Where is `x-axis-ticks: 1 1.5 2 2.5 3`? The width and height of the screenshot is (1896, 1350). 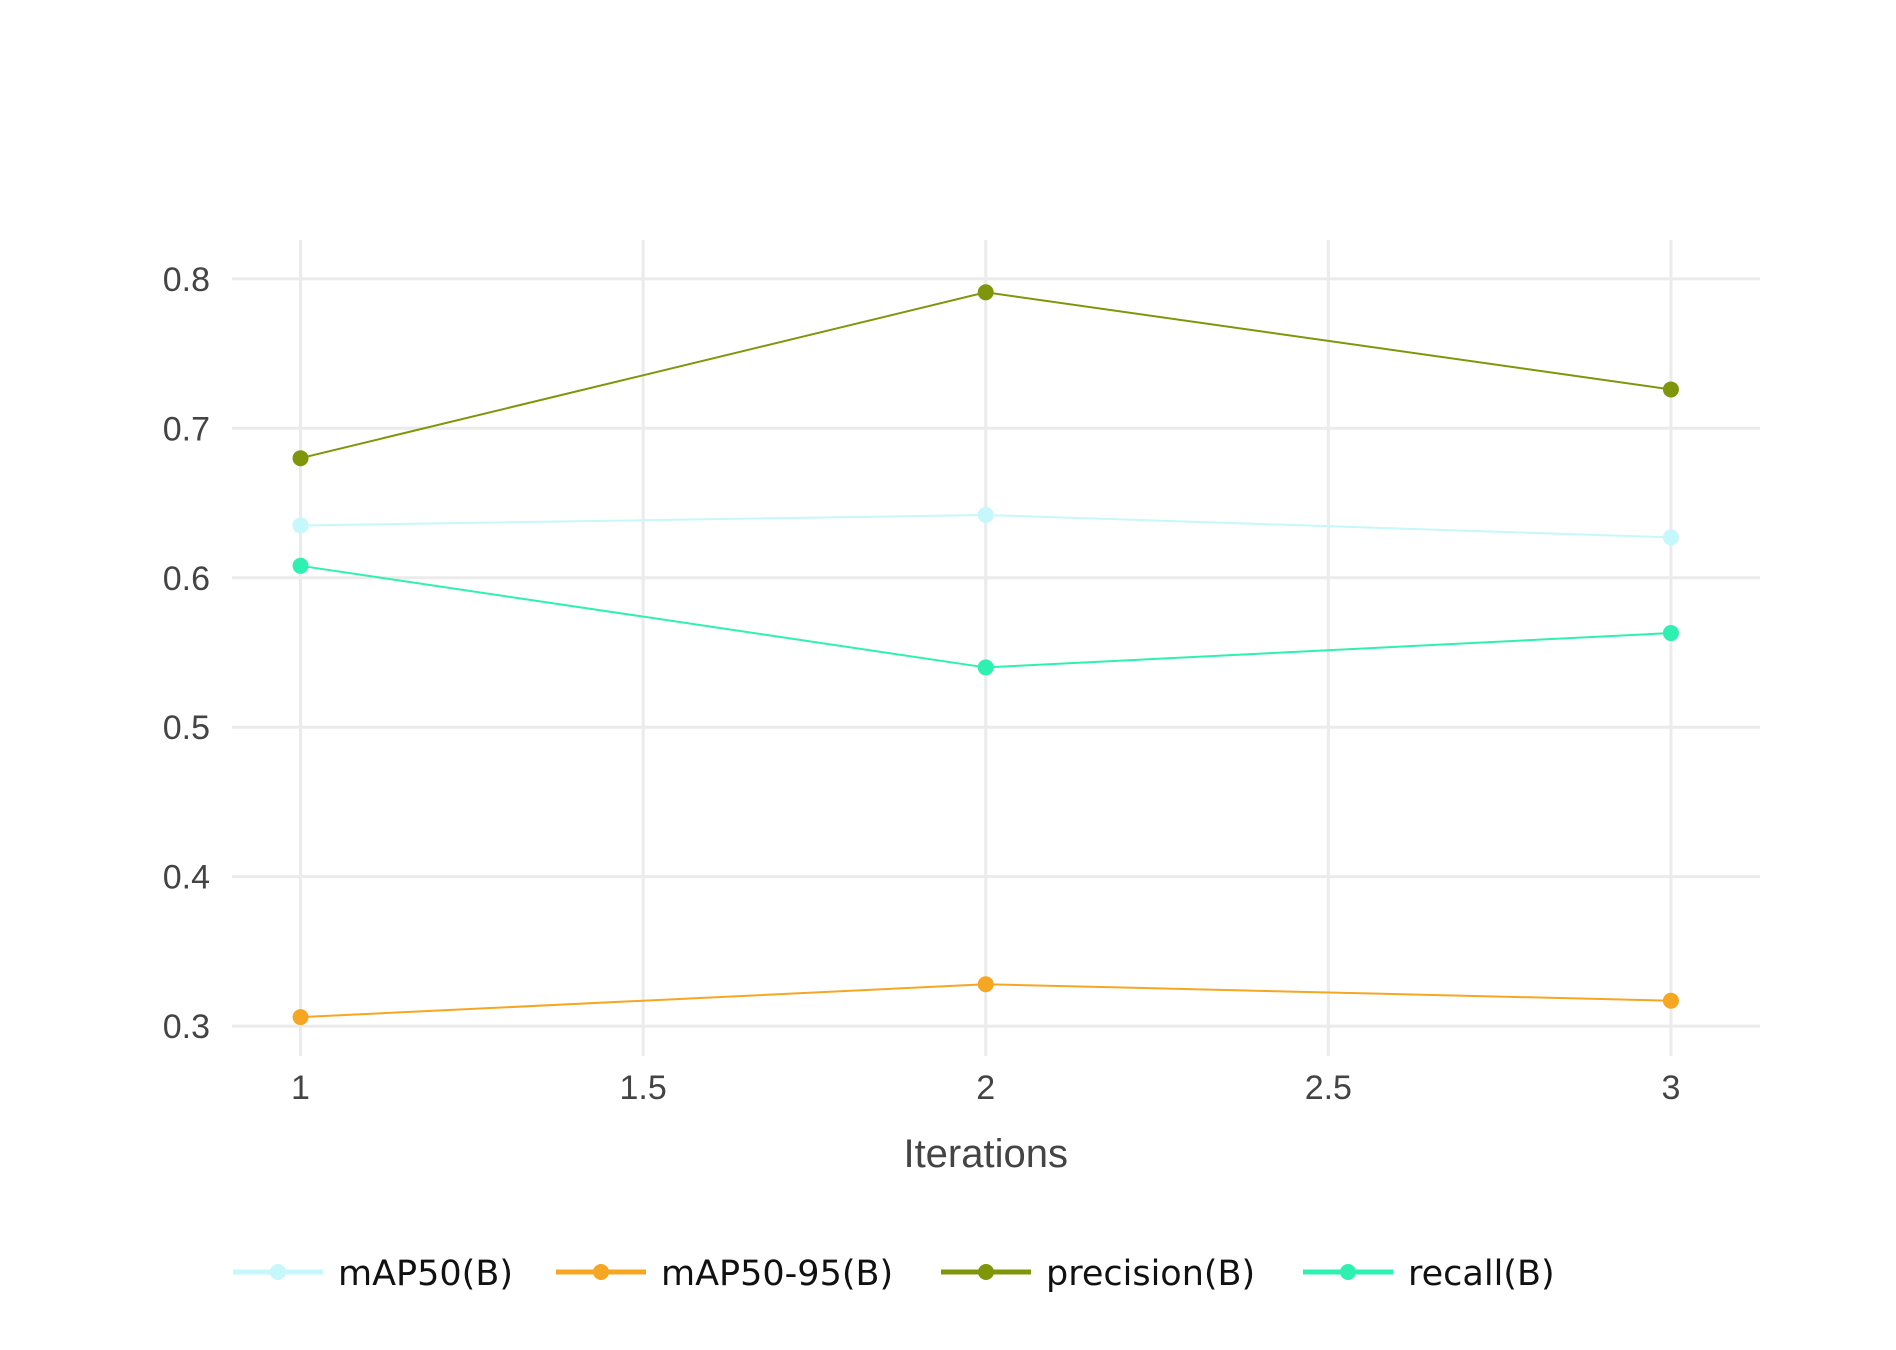
x-axis-ticks: 1 1.5 2 2.5 3 is located at coordinates (985, 1088).